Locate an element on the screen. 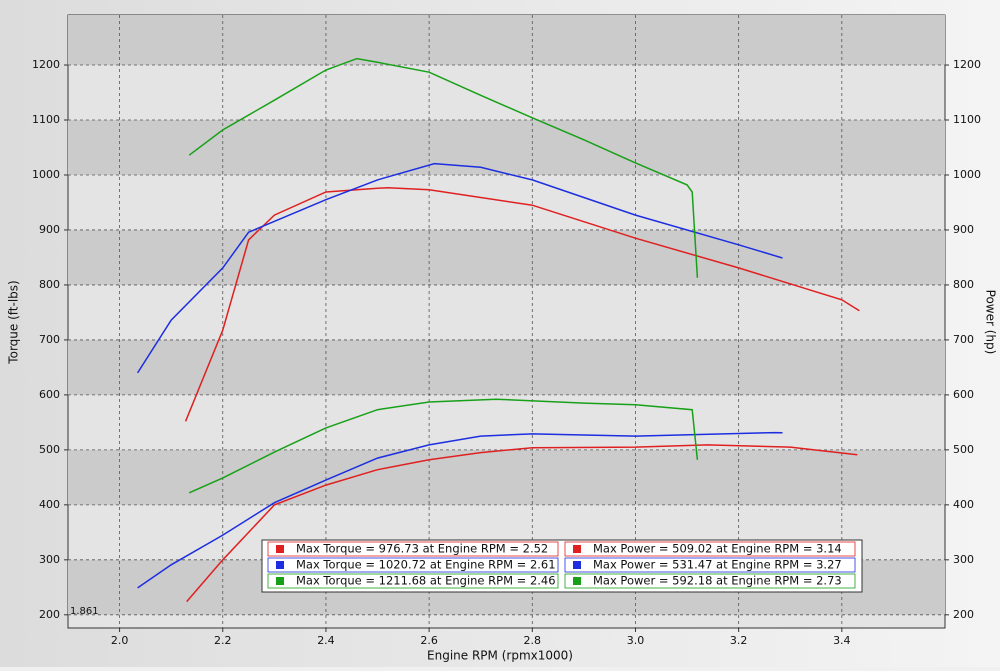  legend-box is located at coordinates (562, 566).